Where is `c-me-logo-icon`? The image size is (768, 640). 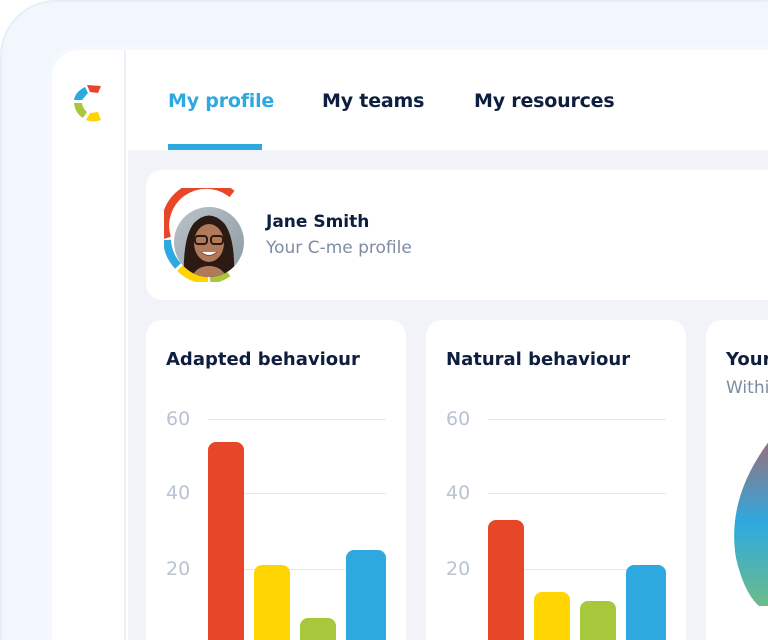
c-me-logo-icon is located at coordinates (88, 103).